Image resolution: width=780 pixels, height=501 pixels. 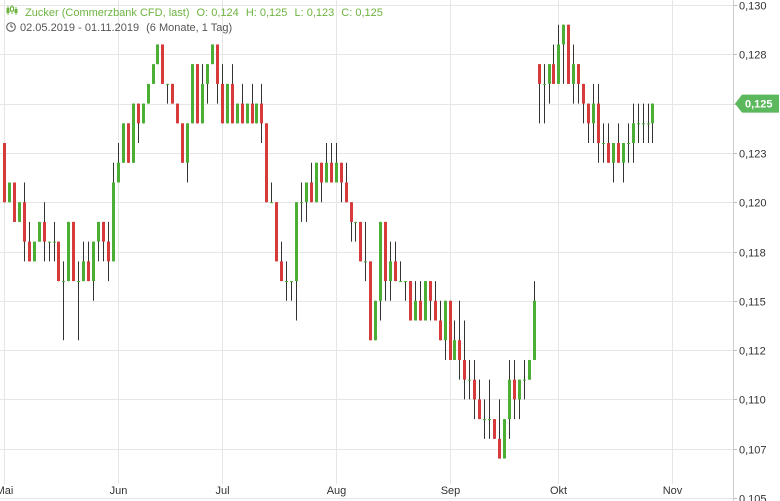 I want to click on y-tick-label: 0,130, so click(x=753, y=7).